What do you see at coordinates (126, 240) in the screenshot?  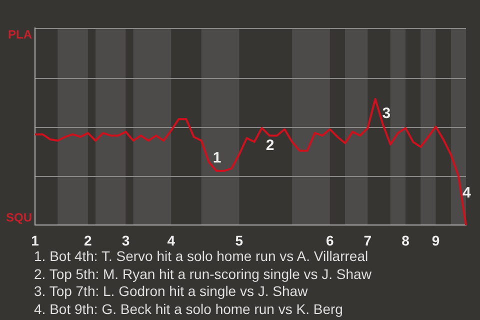 I see `x-tick-label: 3` at bounding box center [126, 240].